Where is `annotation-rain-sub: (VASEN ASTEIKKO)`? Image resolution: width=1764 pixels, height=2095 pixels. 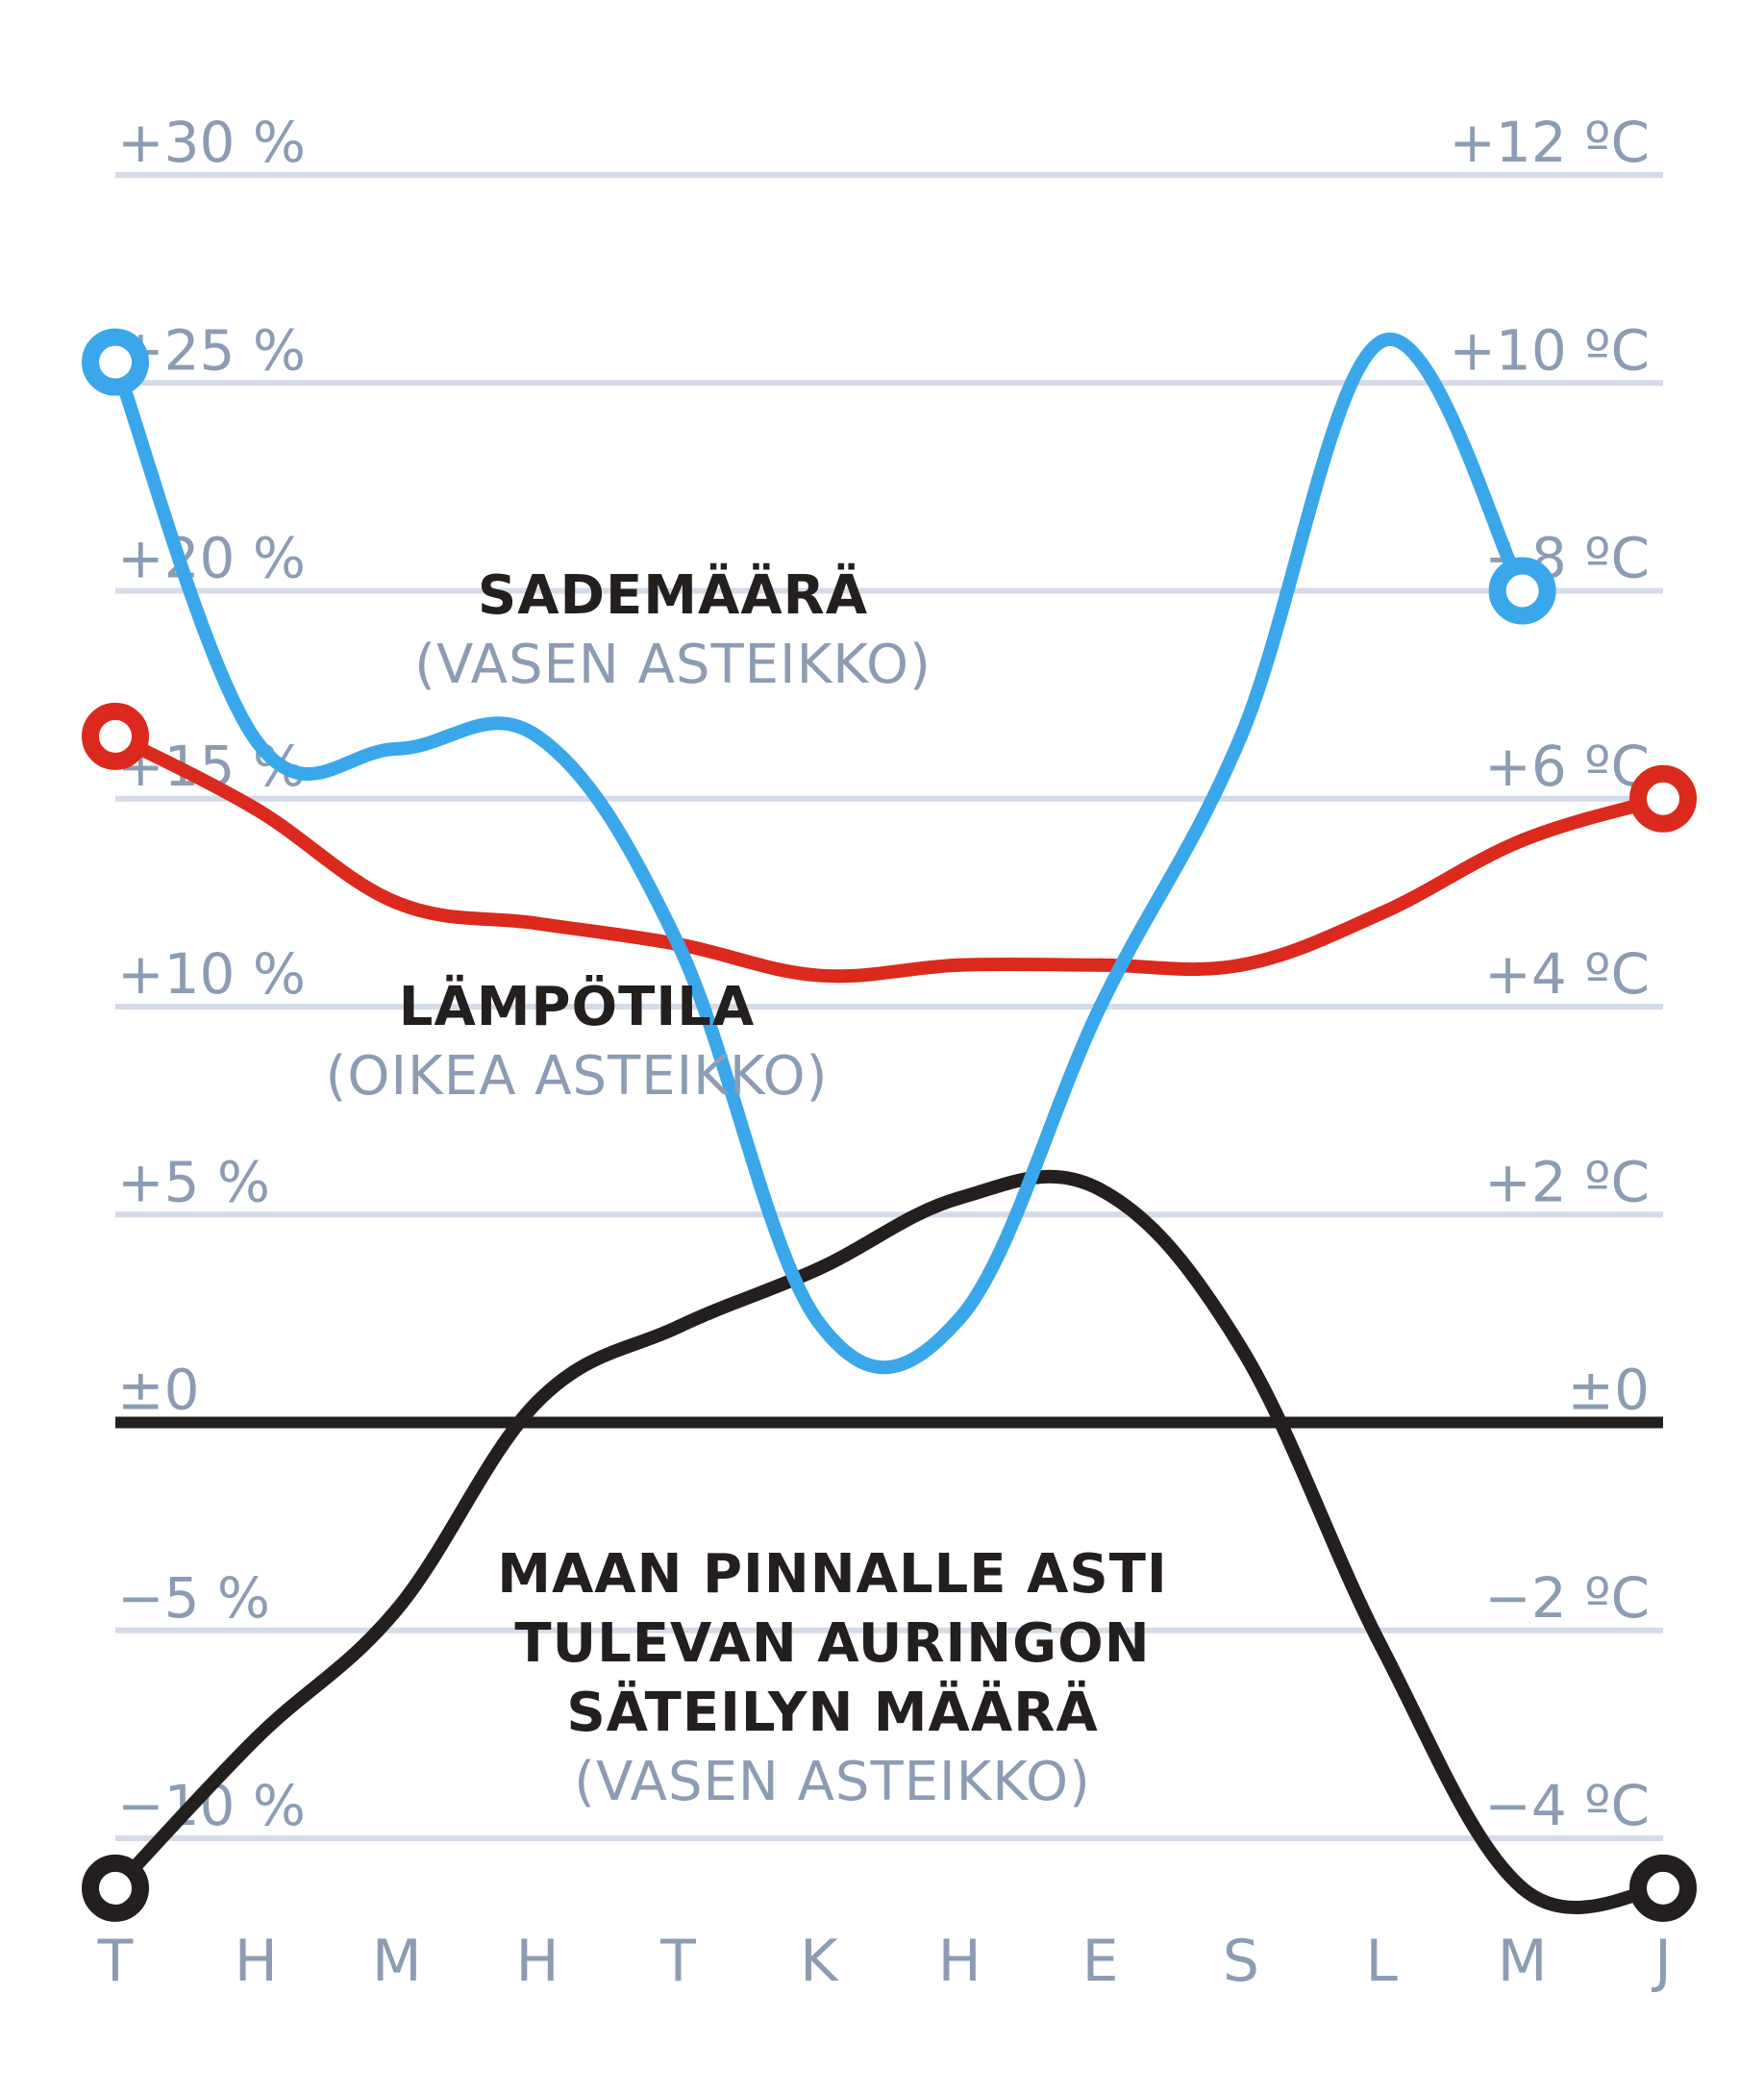 annotation-rain-sub: (VASEN ASTEIKKO) is located at coordinates (673, 665).